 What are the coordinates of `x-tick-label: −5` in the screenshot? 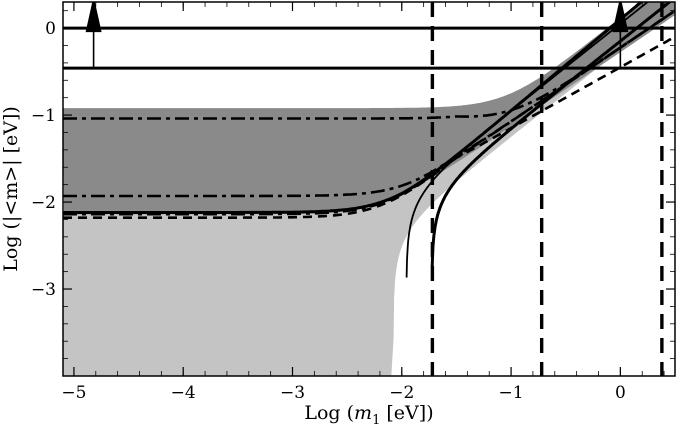 It's located at (73, 393).